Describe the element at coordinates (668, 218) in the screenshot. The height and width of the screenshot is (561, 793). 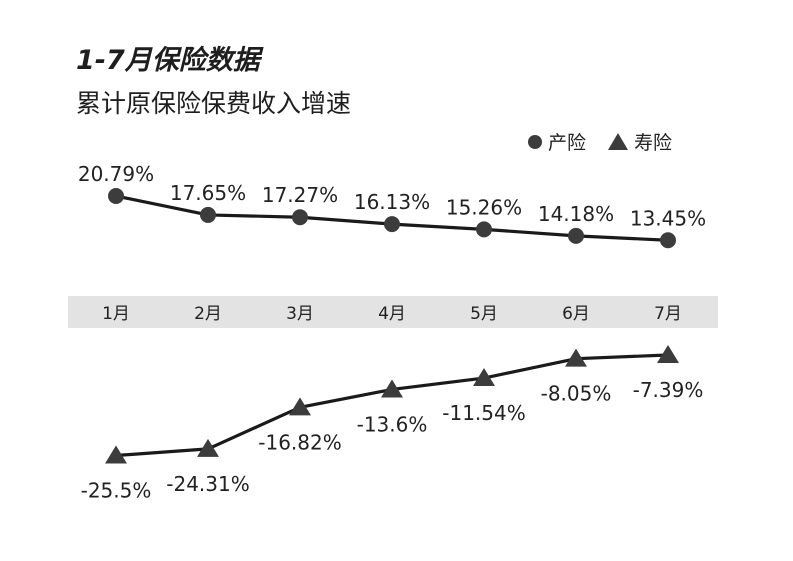
I see `property-insurance-data-label: 13.45%` at that location.